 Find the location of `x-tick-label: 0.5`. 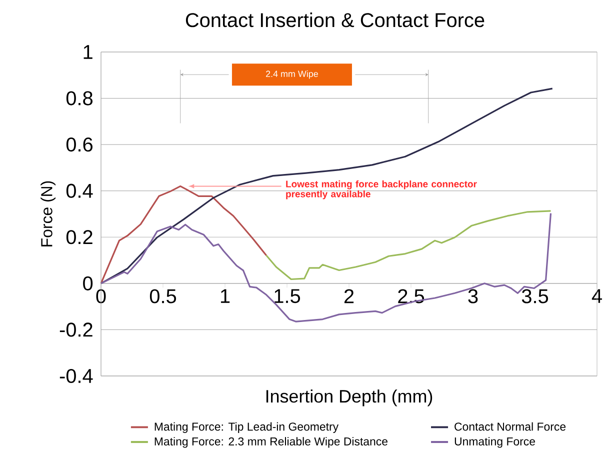

x-tick-label: 0.5 is located at coordinates (163, 296).